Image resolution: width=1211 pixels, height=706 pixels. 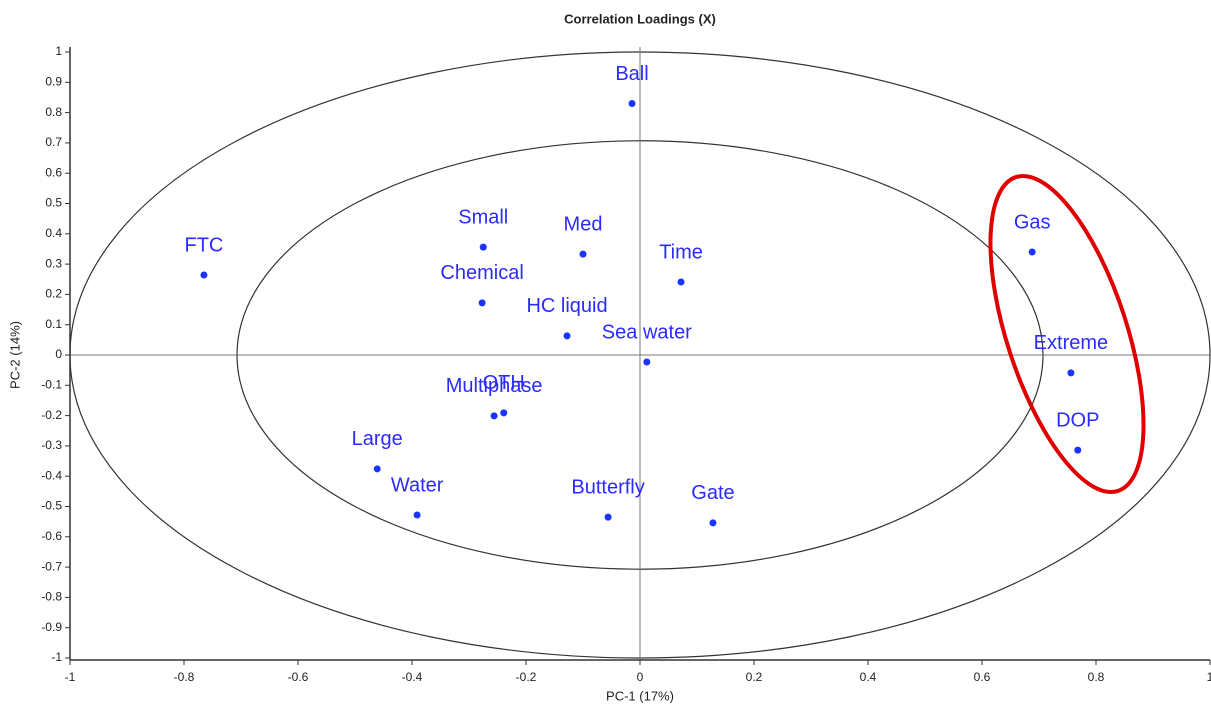 I want to click on y-tick-label: -0.1, so click(x=51, y=384).